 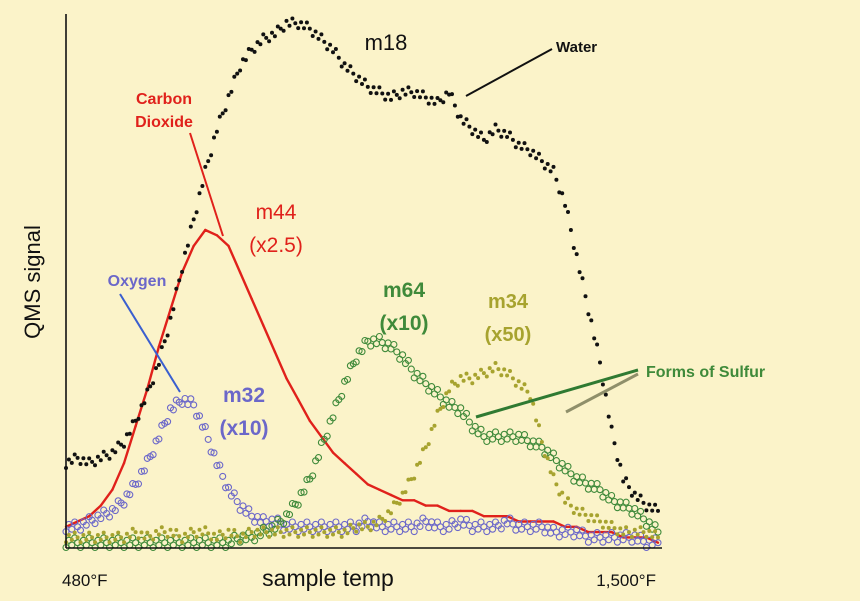 I want to click on x-axis-label: sample temp, so click(x=328, y=578).